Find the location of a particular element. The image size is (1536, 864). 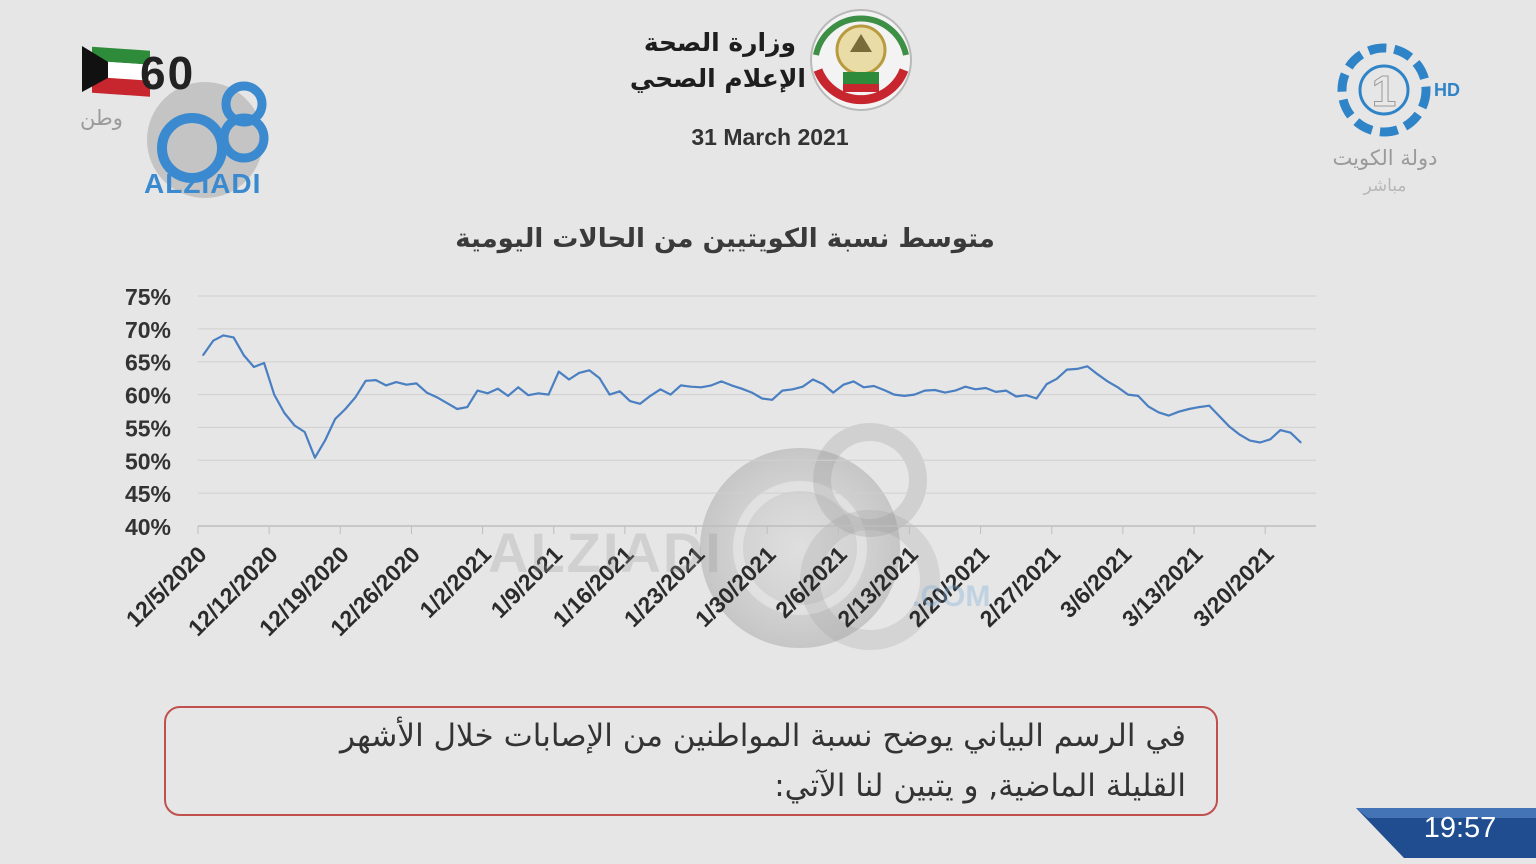

ministry-name: وزارة الصحة is located at coordinates (719, 42).